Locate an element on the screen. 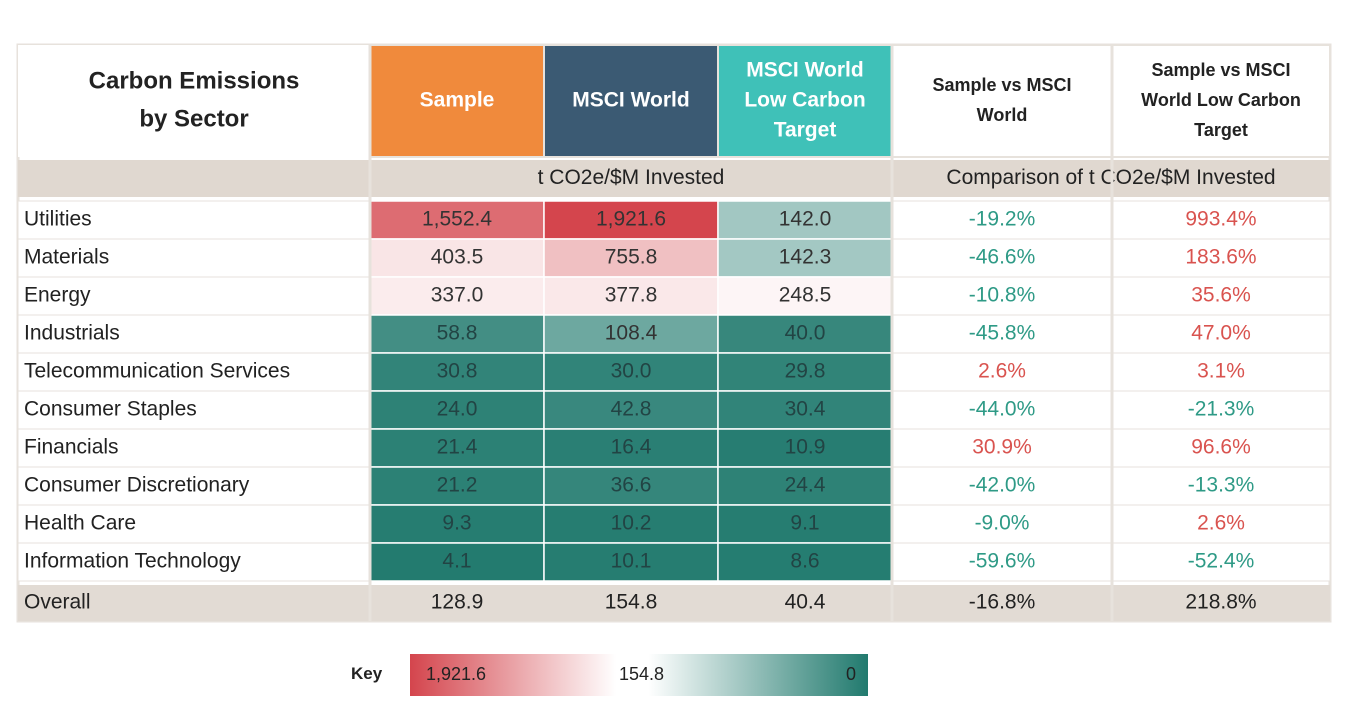  overall-comparison-value: -16.8% is located at coordinates (1002, 602).